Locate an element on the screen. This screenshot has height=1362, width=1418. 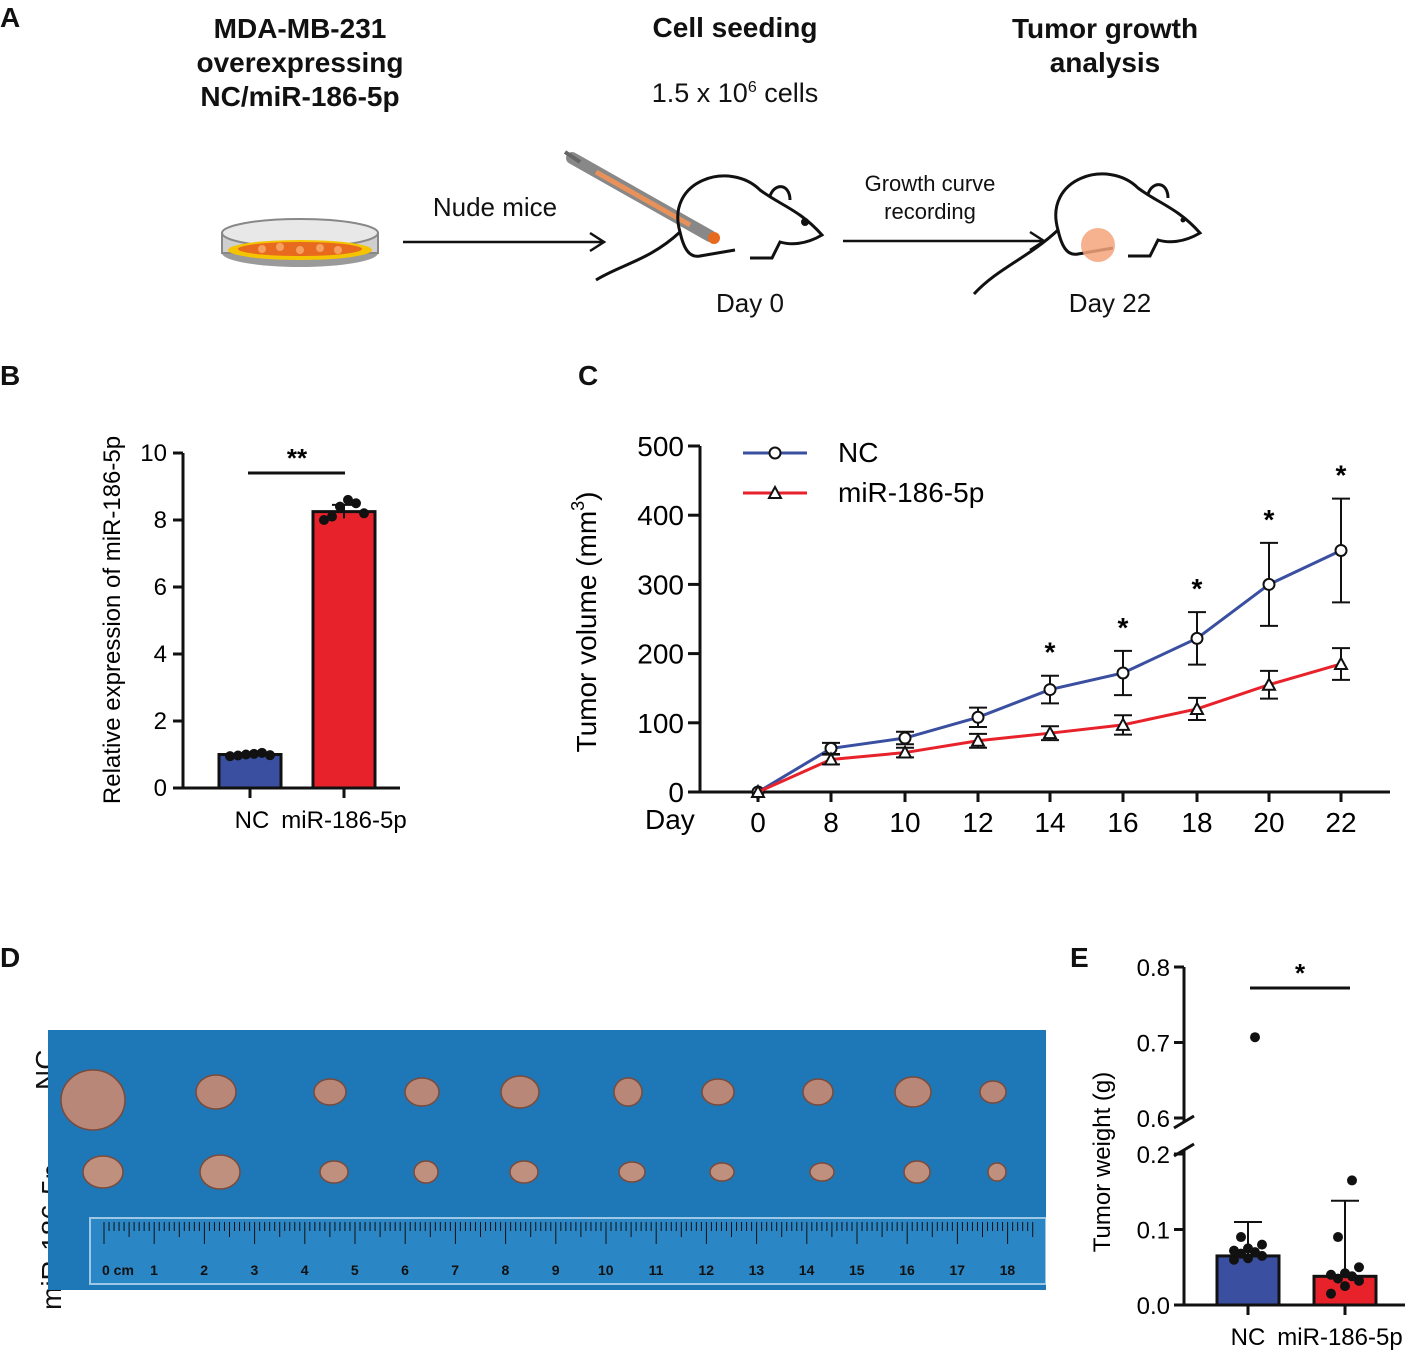
step1-line1: MDA-MB-231 is located at coordinates (300, 28).